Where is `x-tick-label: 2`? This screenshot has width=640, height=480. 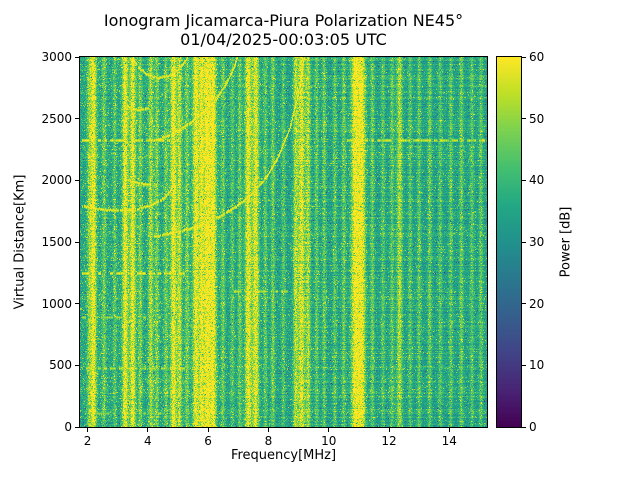 x-tick-label: 2 is located at coordinates (87, 441).